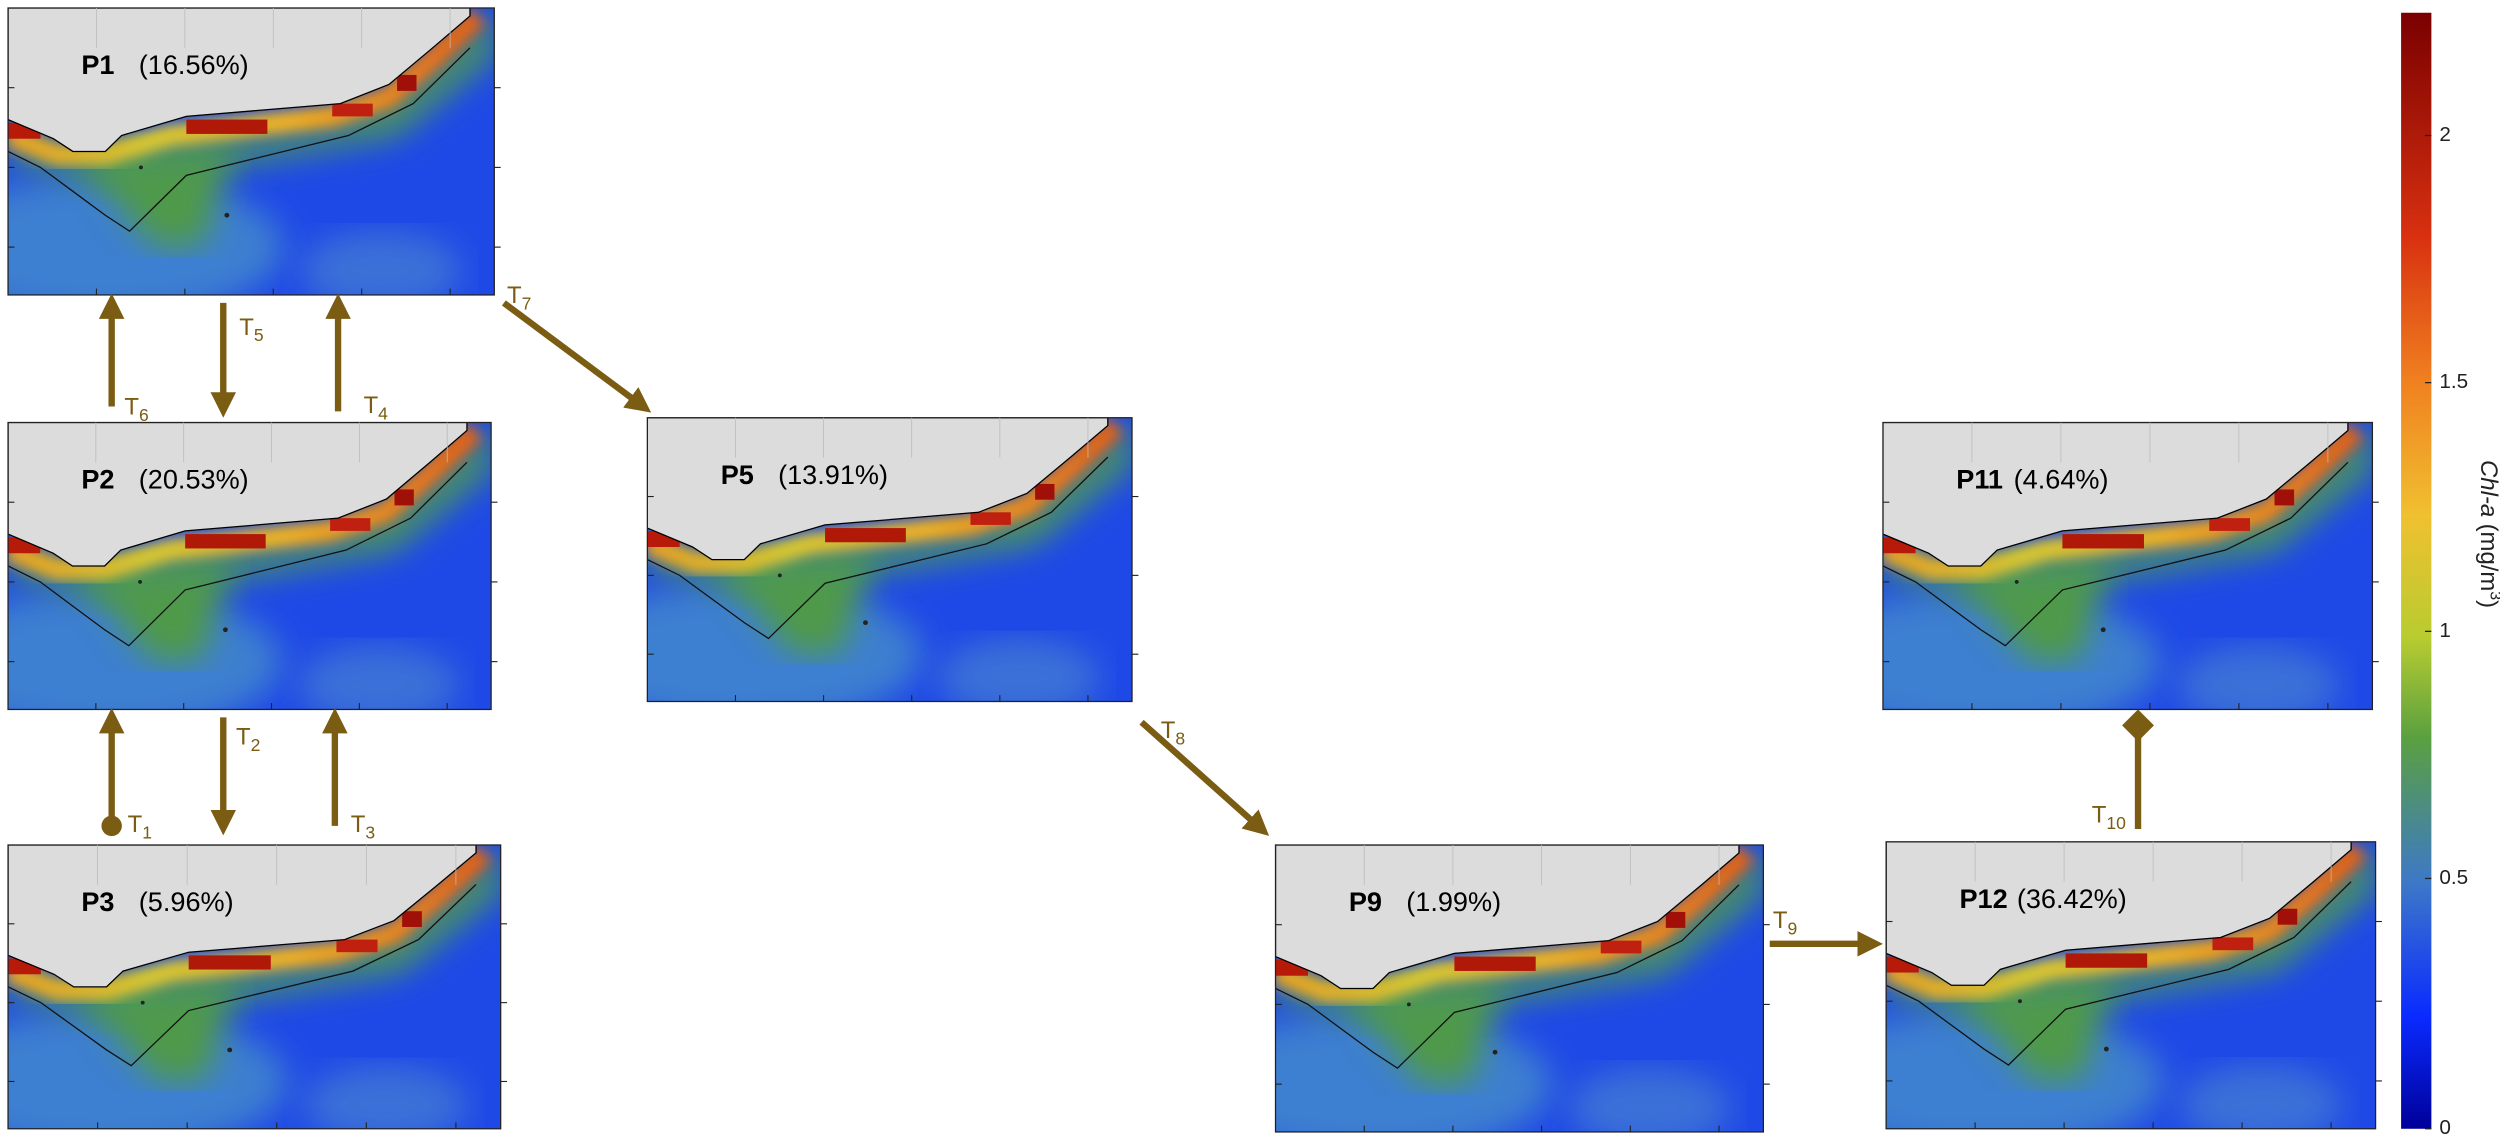  I want to click on panel-label: P11, so click(1979, 479).